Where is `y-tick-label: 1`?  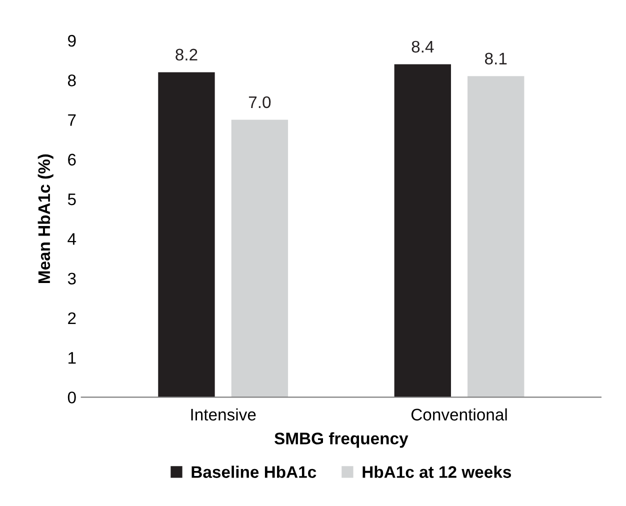 y-tick-label: 1 is located at coordinates (72, 358).